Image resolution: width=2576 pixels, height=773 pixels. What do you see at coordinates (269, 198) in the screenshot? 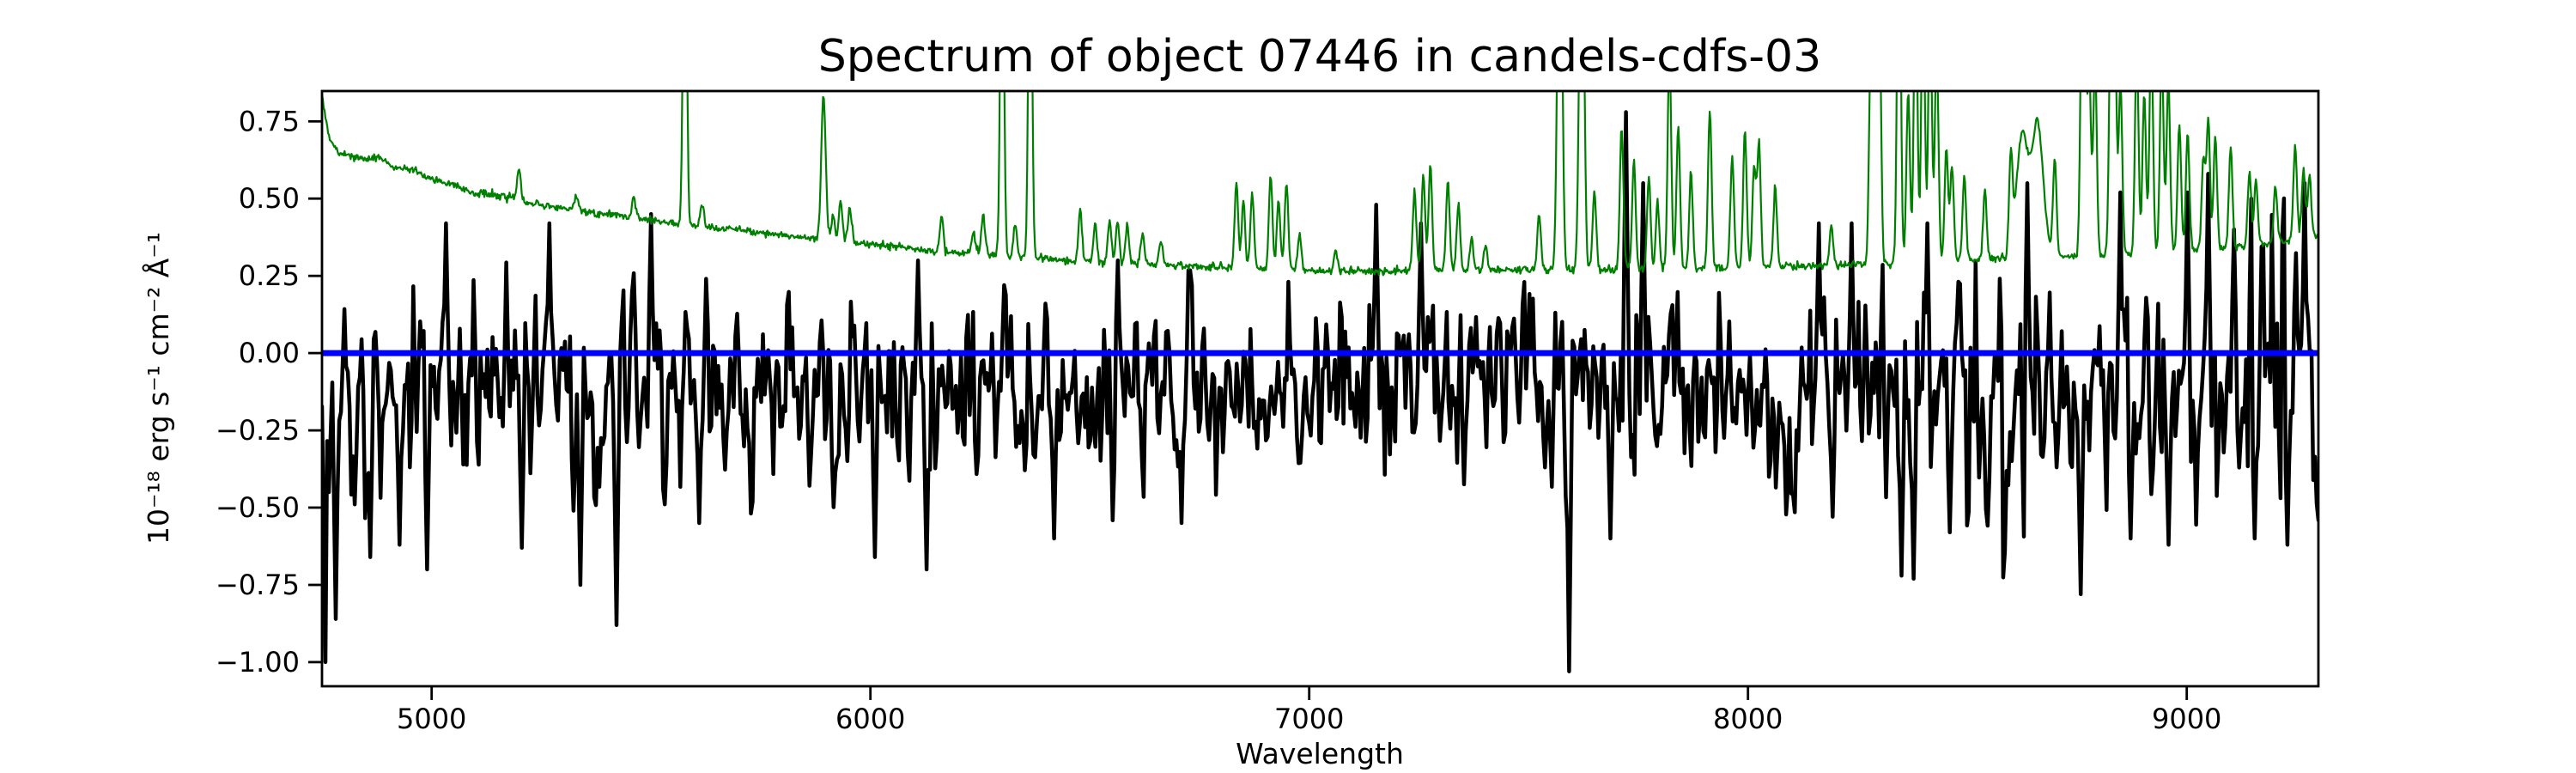
I see `y-tick-label: 0.50` at bounding box center [269, 198].